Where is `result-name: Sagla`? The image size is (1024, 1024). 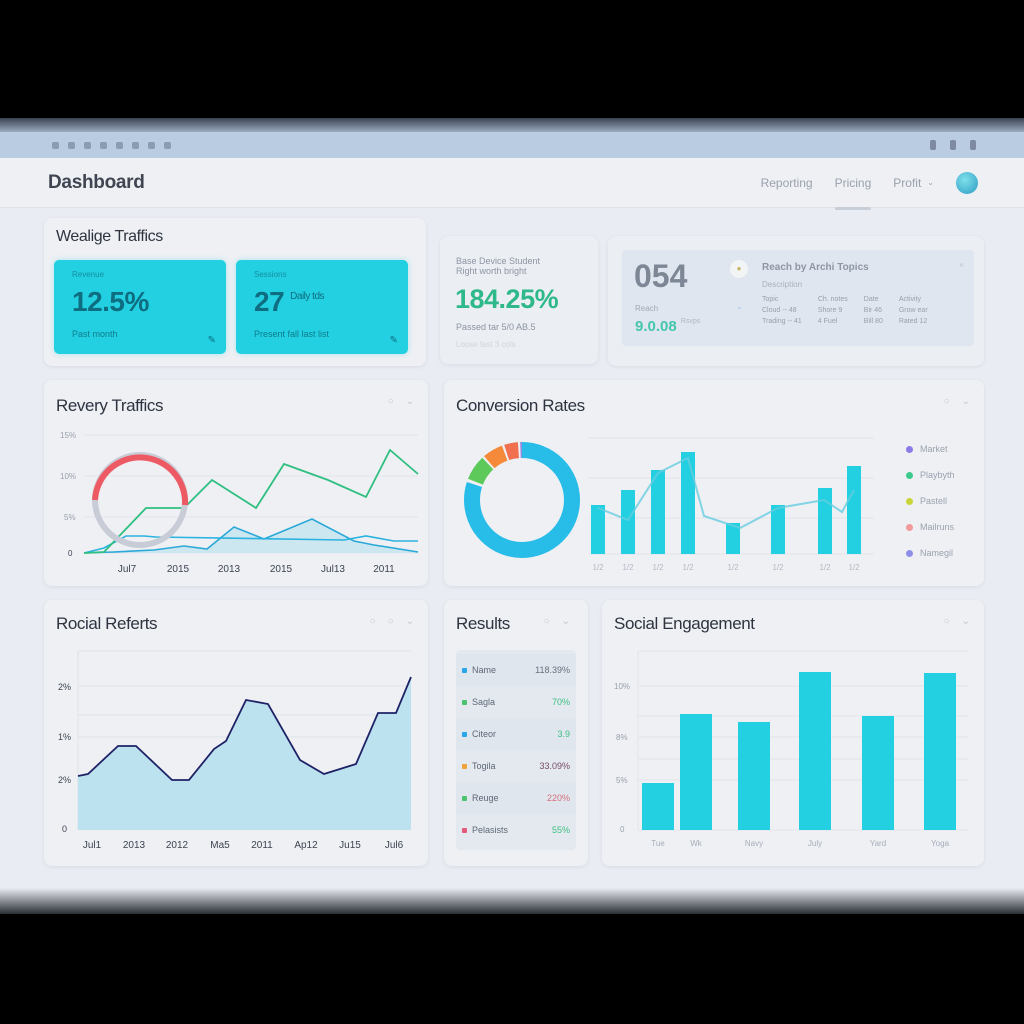
result-name: Sagla is located at coordinates (484, 702).